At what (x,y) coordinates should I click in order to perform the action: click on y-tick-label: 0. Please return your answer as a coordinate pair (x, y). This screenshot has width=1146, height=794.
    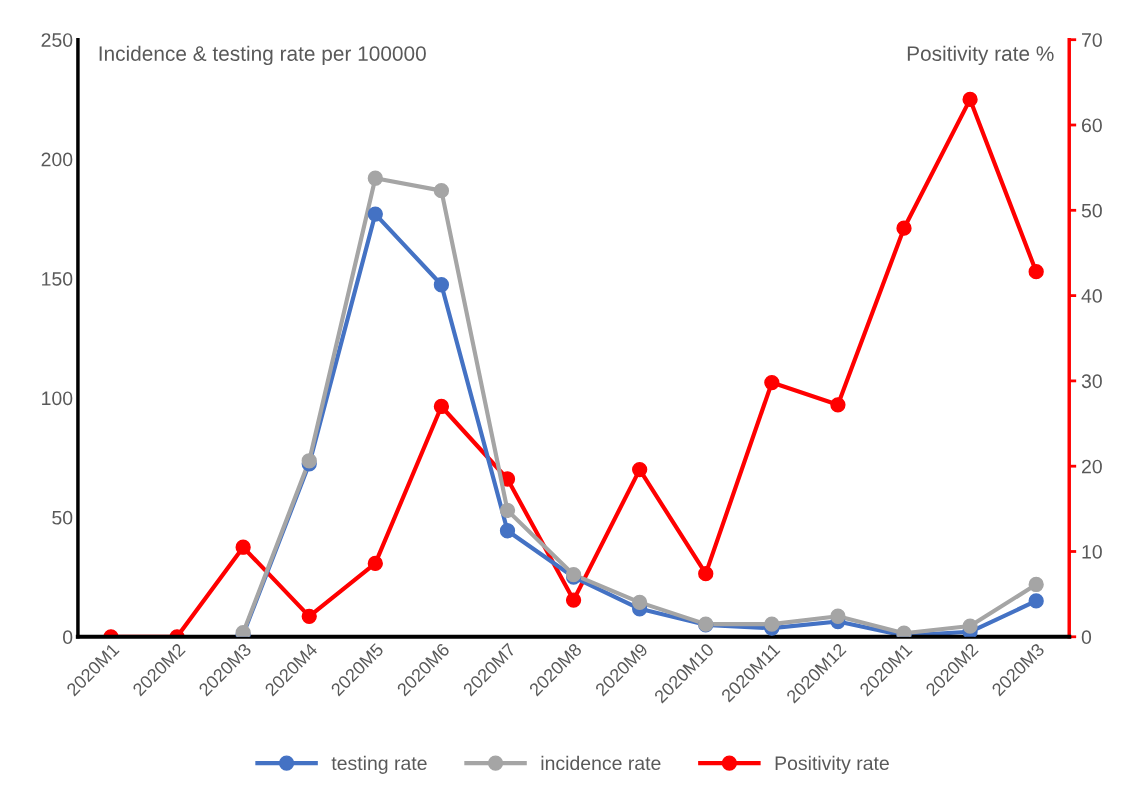
    Looking at the image, I should click on (68, 637).